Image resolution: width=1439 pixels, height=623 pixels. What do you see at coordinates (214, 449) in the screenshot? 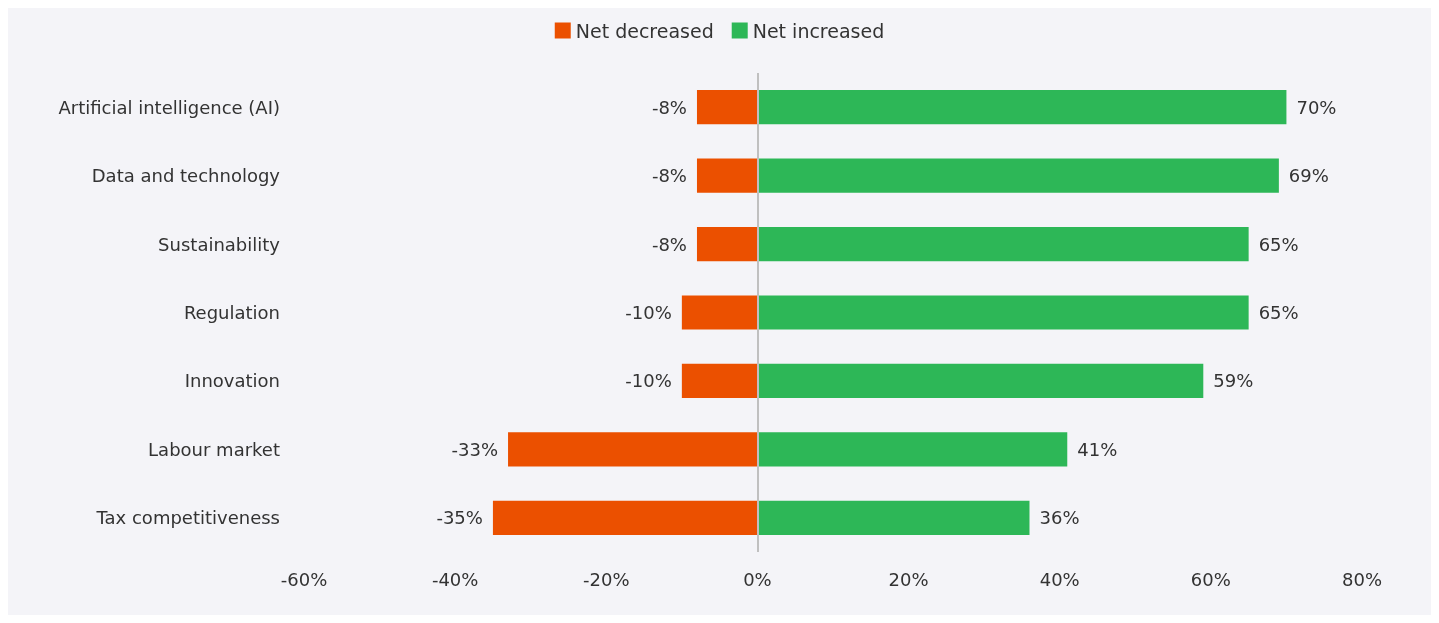
I see `y-tick-label: Labour market` at bounding box center [214, 449].